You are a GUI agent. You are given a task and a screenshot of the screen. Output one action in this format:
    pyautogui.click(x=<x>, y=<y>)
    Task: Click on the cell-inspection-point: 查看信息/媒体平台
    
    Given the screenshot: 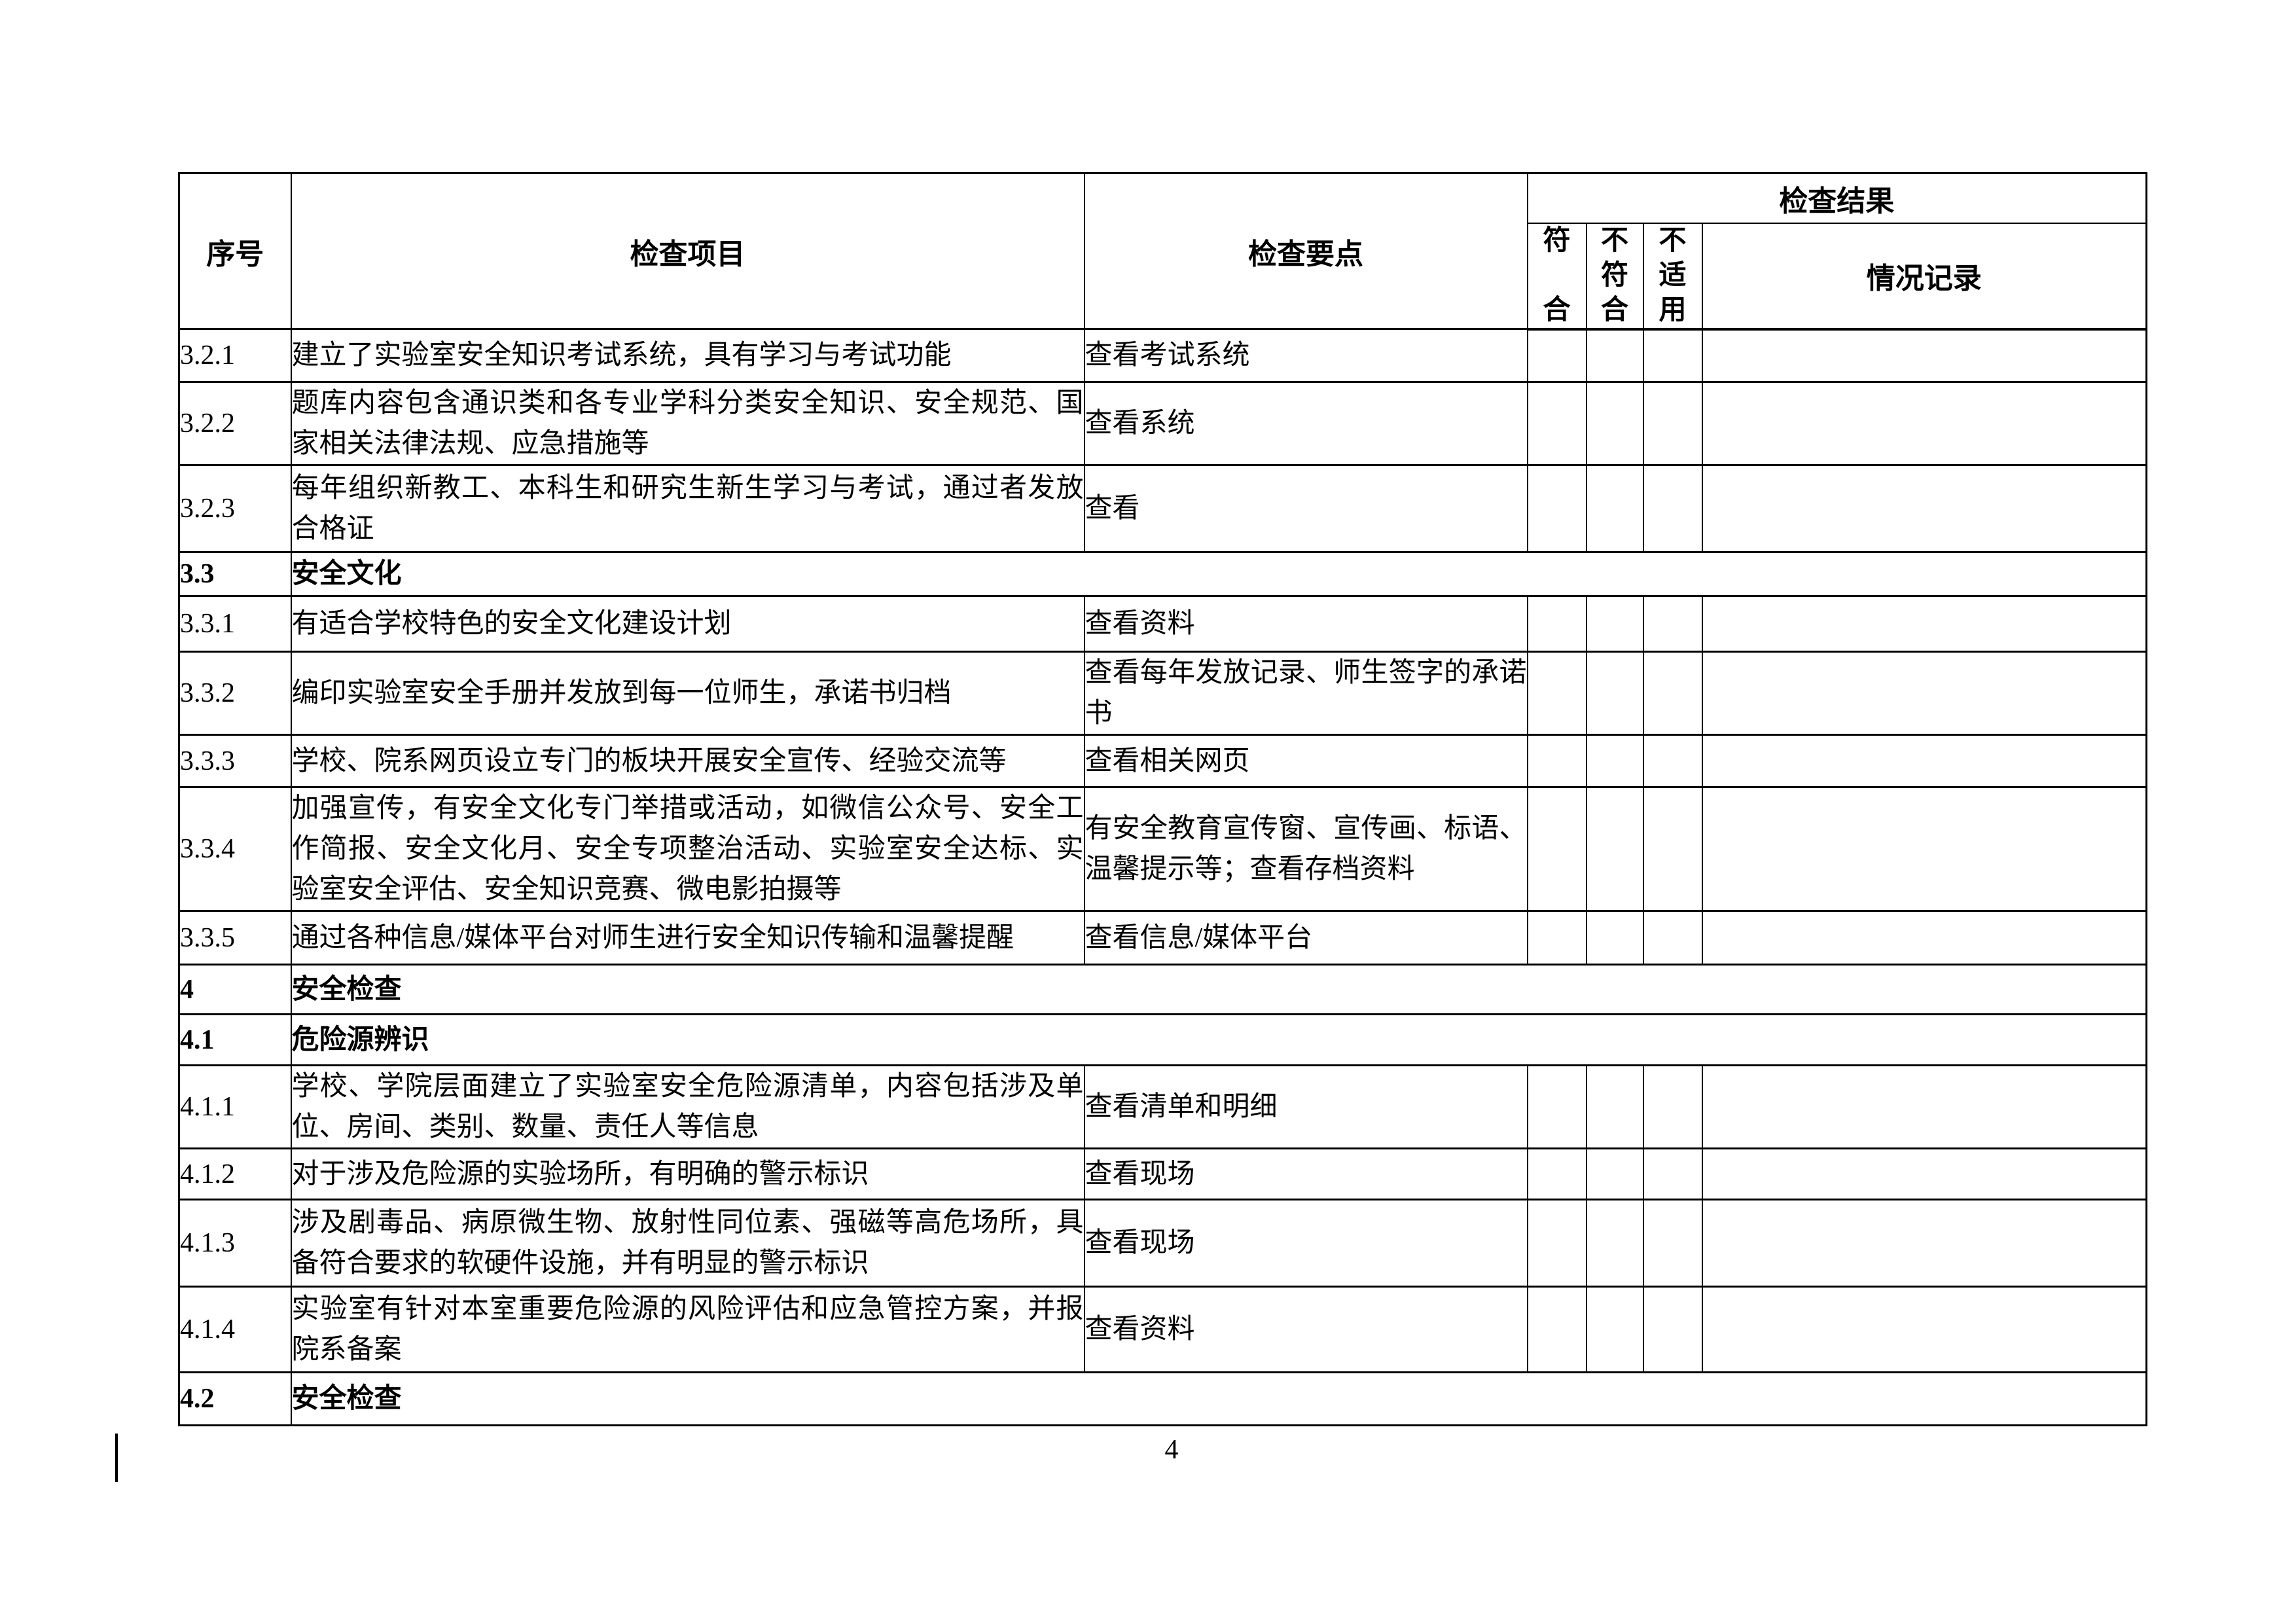 What is the action you would take?
    pyautogui.click(x=1305, y=937)
    